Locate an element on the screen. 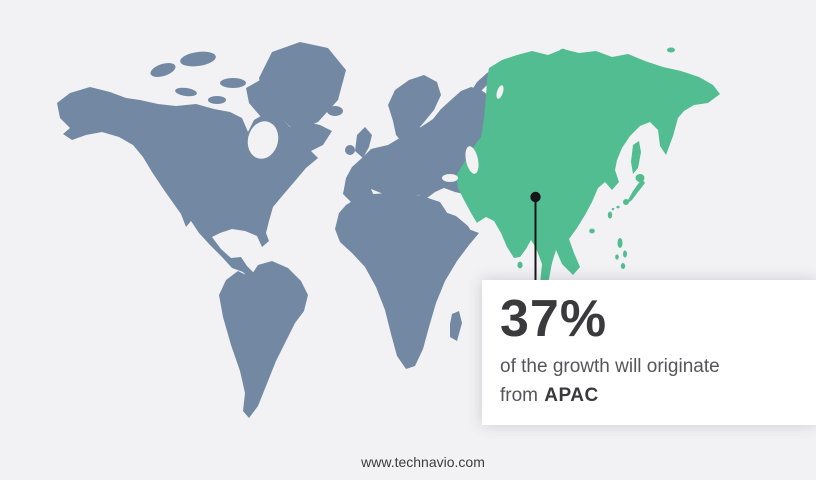 The width and height of the screenshot is (816, 480). caspian-sea-cutout is located at coordinates (472, 160).